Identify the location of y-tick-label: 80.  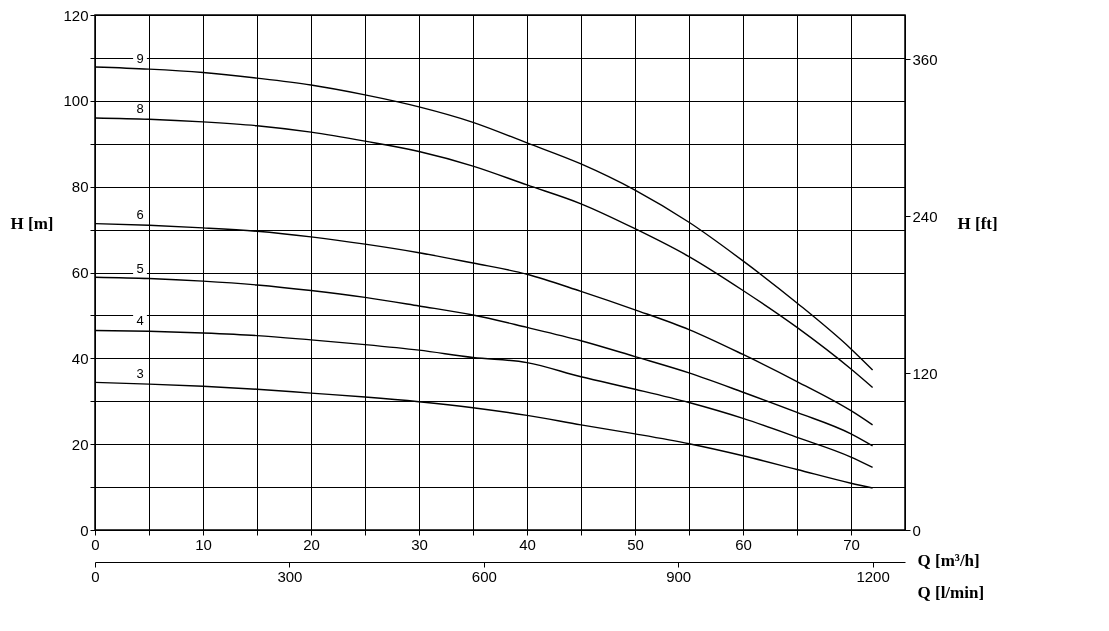
(80, 187).